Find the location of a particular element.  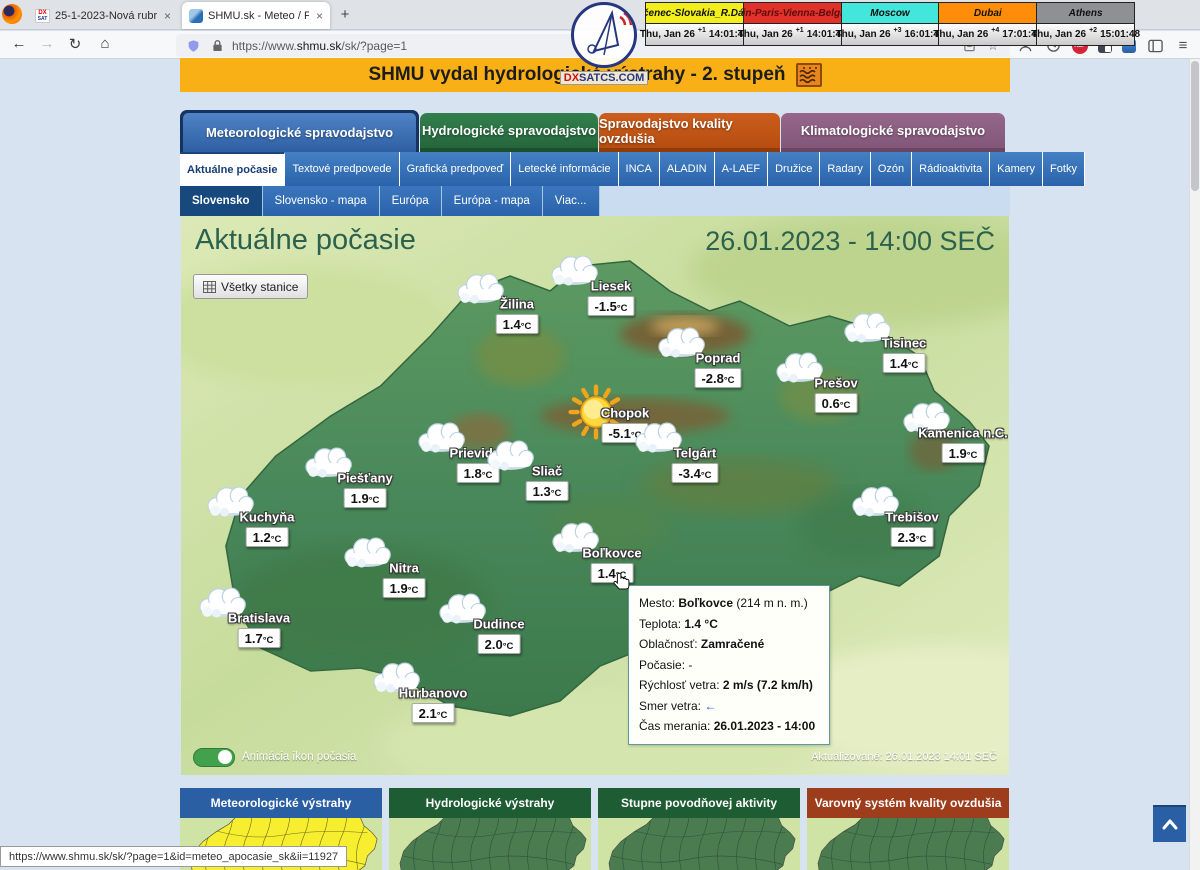

sub-tab-kamery: Kamery is located at coordinates (1017, 169).